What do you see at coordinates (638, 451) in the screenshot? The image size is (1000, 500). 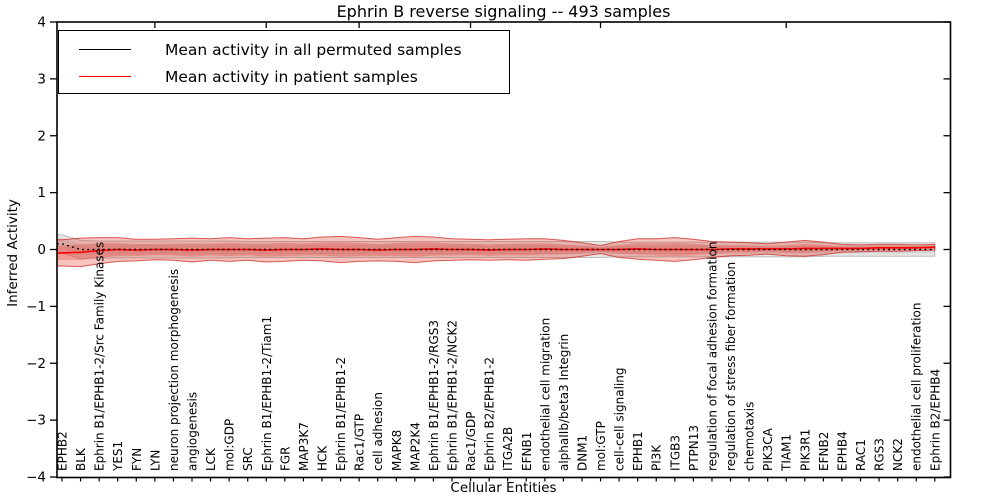 I see `x-category-label: EPHB1` at bounding box center [638, 451].